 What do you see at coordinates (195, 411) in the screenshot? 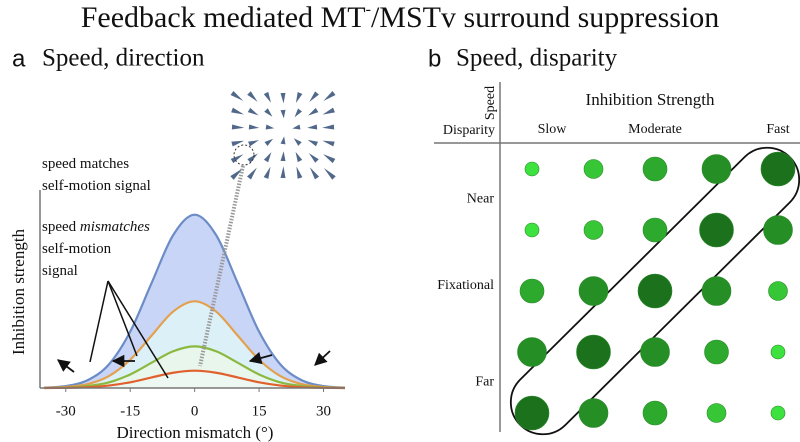
I see `x-tick-label: 0` at bounding box center [195, 411].